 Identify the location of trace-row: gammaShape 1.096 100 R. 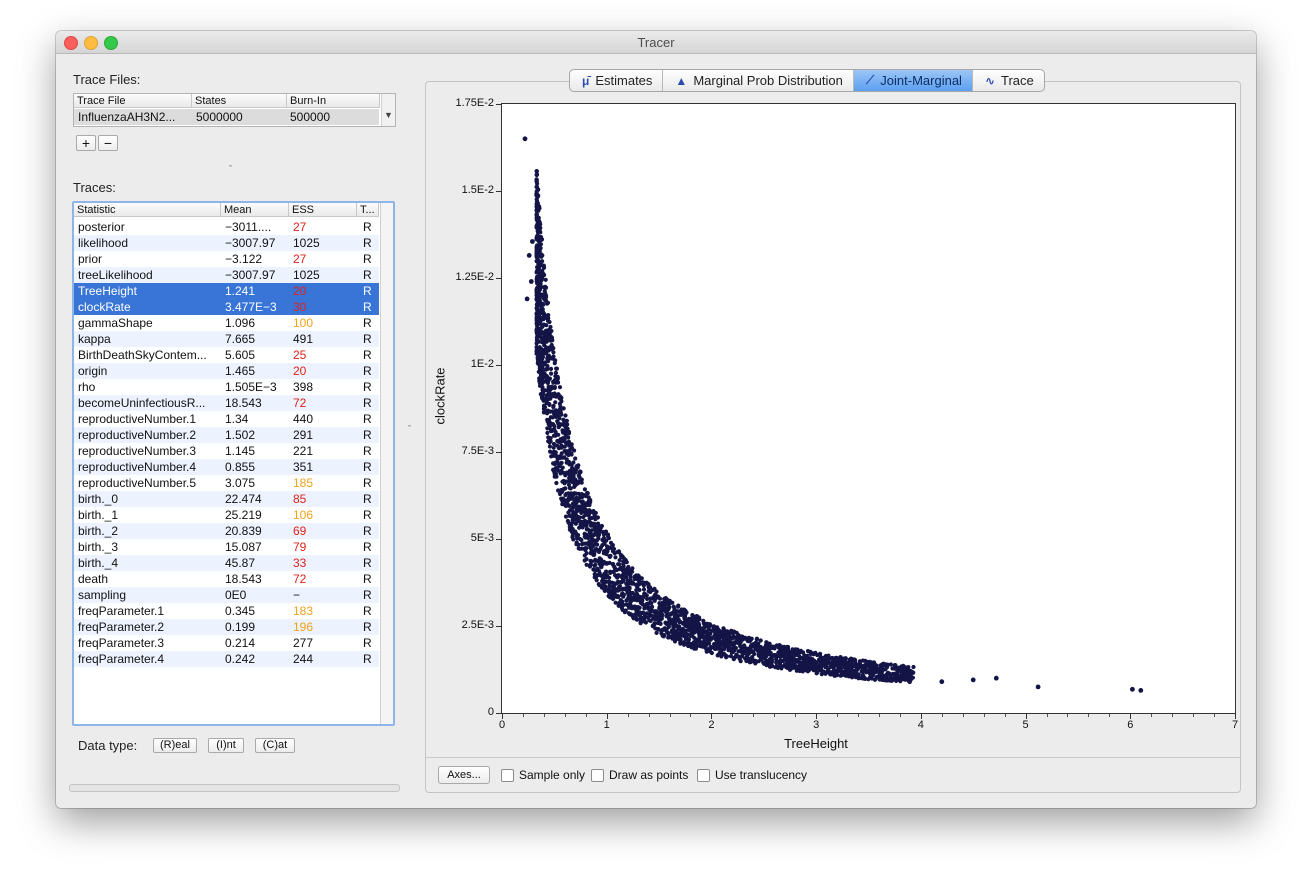
(226, 323).